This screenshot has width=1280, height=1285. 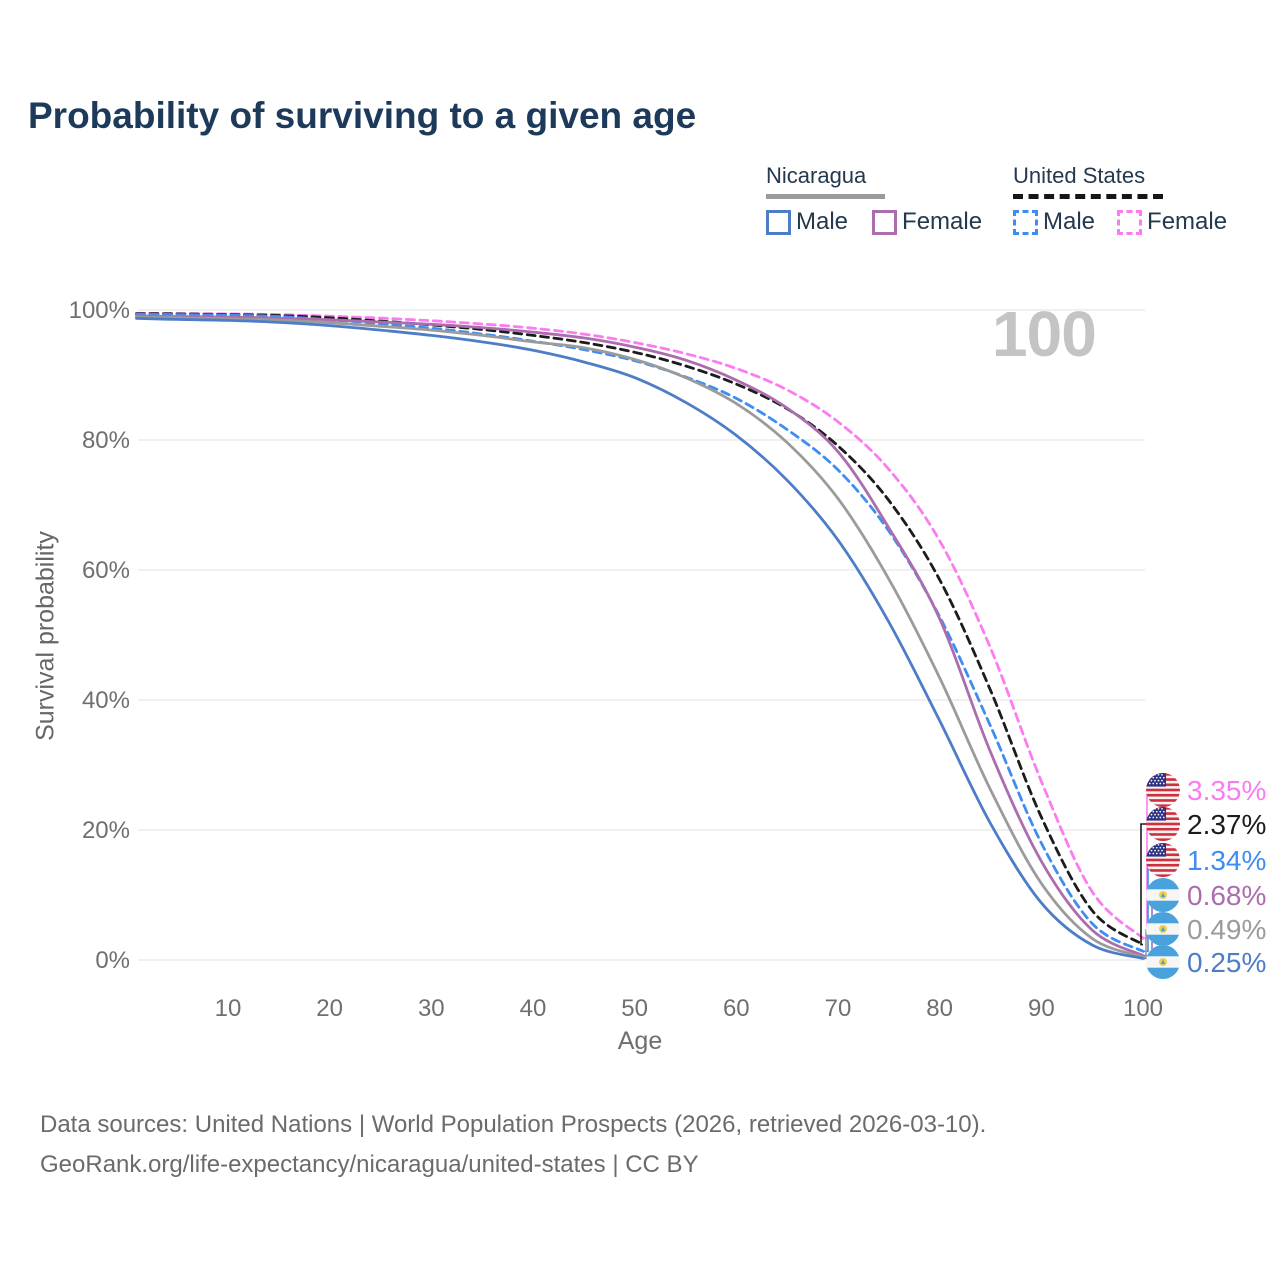 What do you see at coordinates (106, 700) in the screenshot?
I see `y-tick-label: 40%` at bounding box center [106, 700].